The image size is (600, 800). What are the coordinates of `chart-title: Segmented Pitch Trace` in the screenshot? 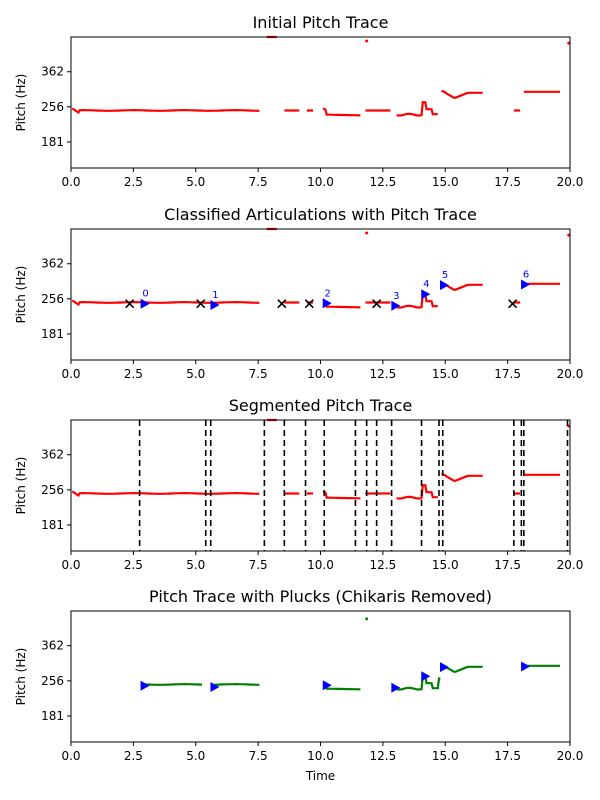 It's located at (321, 405).